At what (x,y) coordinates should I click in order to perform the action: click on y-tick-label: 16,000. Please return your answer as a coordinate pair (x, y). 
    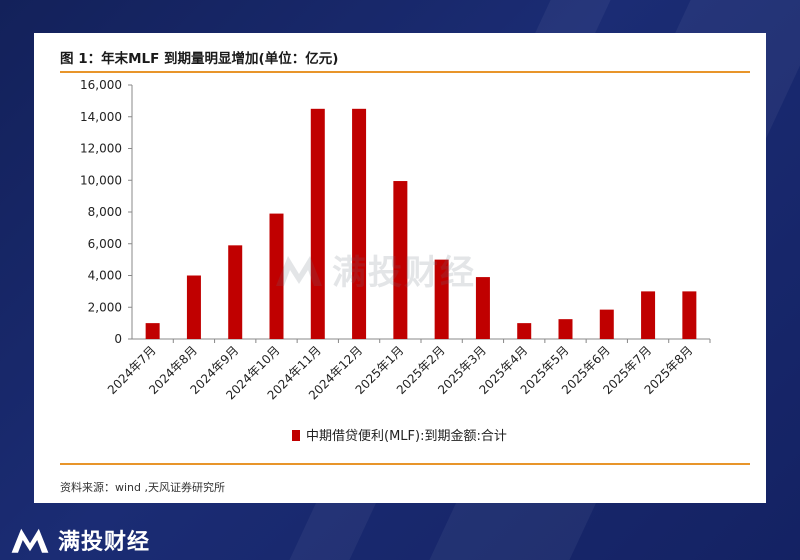
    Looking at the image, I should click on (101, 85).